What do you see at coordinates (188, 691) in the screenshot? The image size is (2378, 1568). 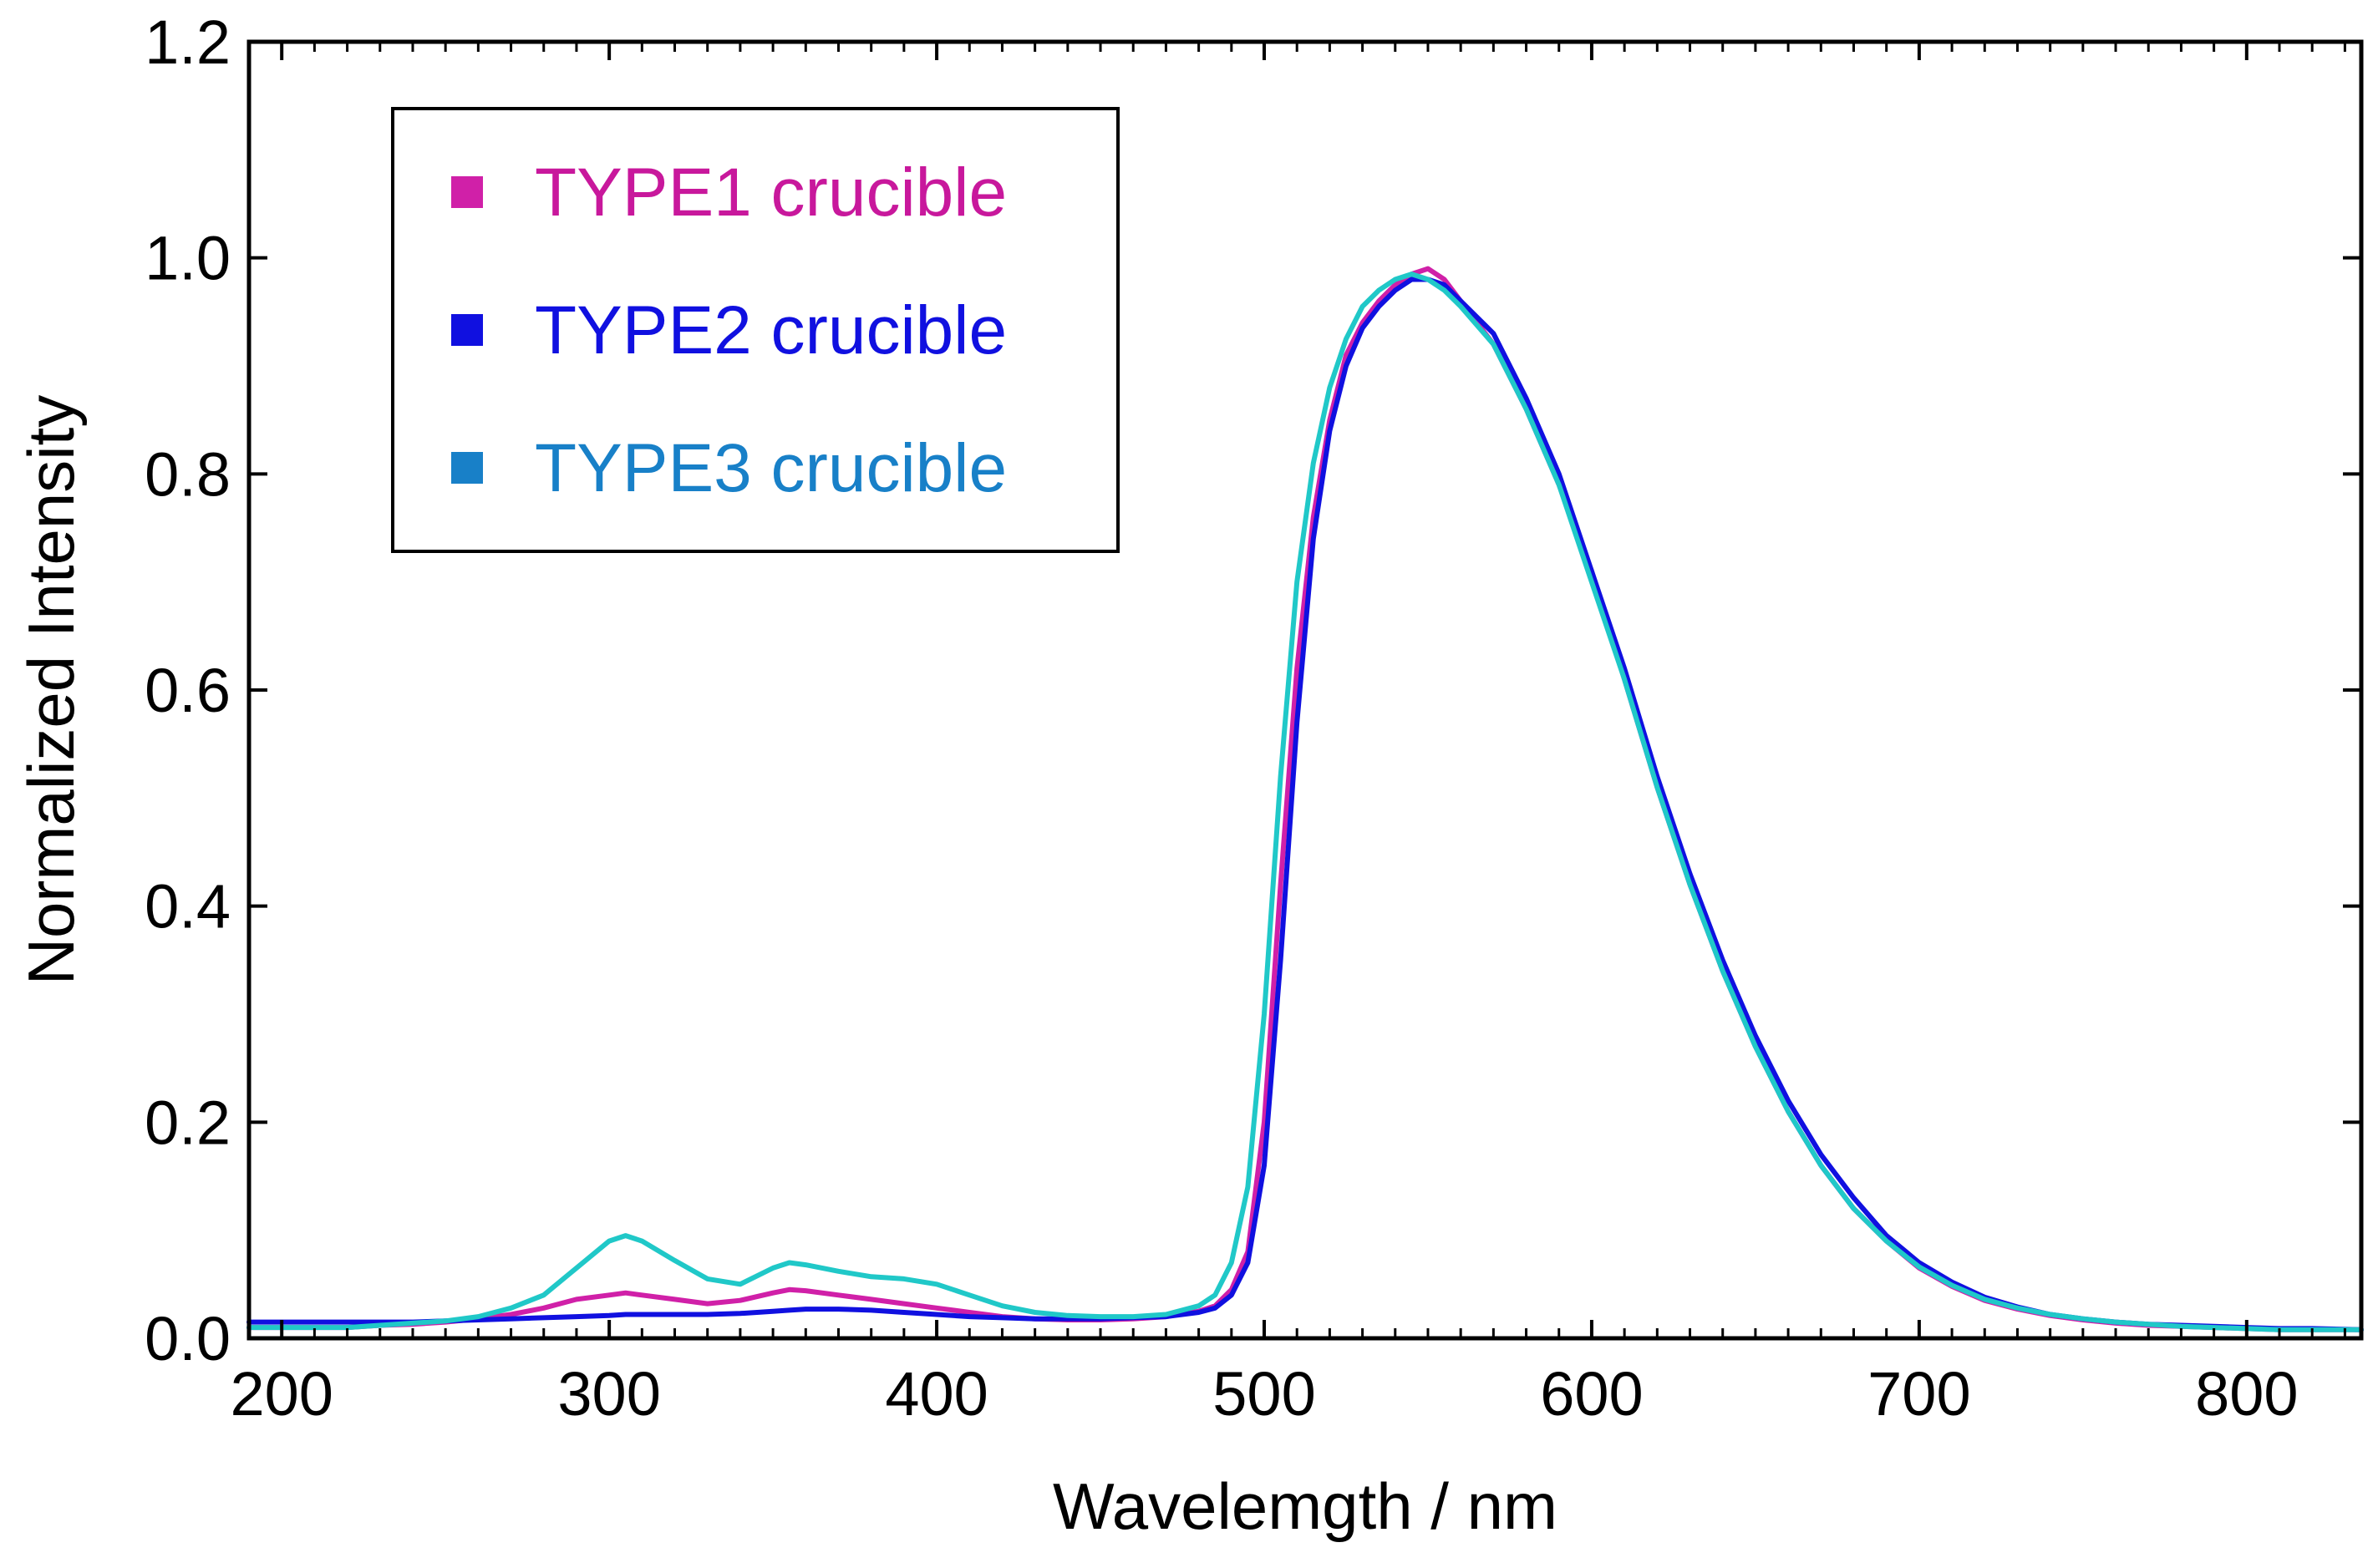 I see `y-tick-label: 0.6` at bounding box center [188, 691].